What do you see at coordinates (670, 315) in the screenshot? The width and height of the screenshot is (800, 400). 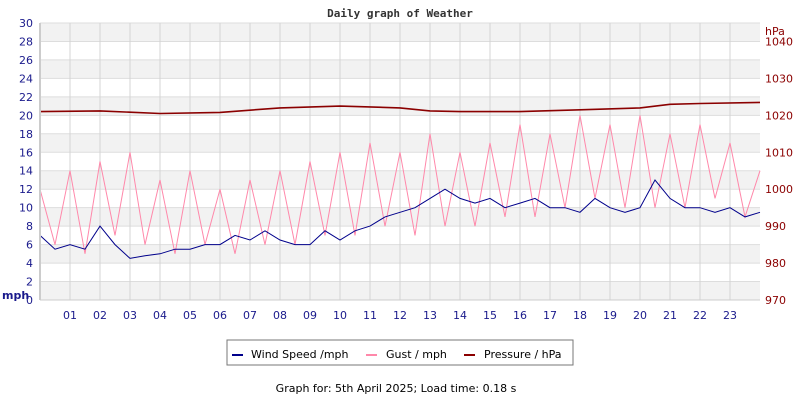 I see `x-tick-label: 21` at bounding box center [670, 315].